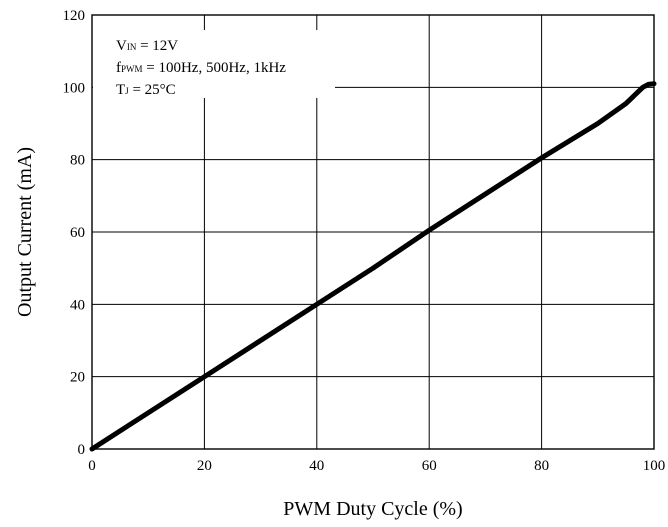  Describe the element at coordinates (201, 68) in the screenshot. I see `annotation-fpwm: fPWM = 100Hz, 500Hz, 1kHz` at that location.